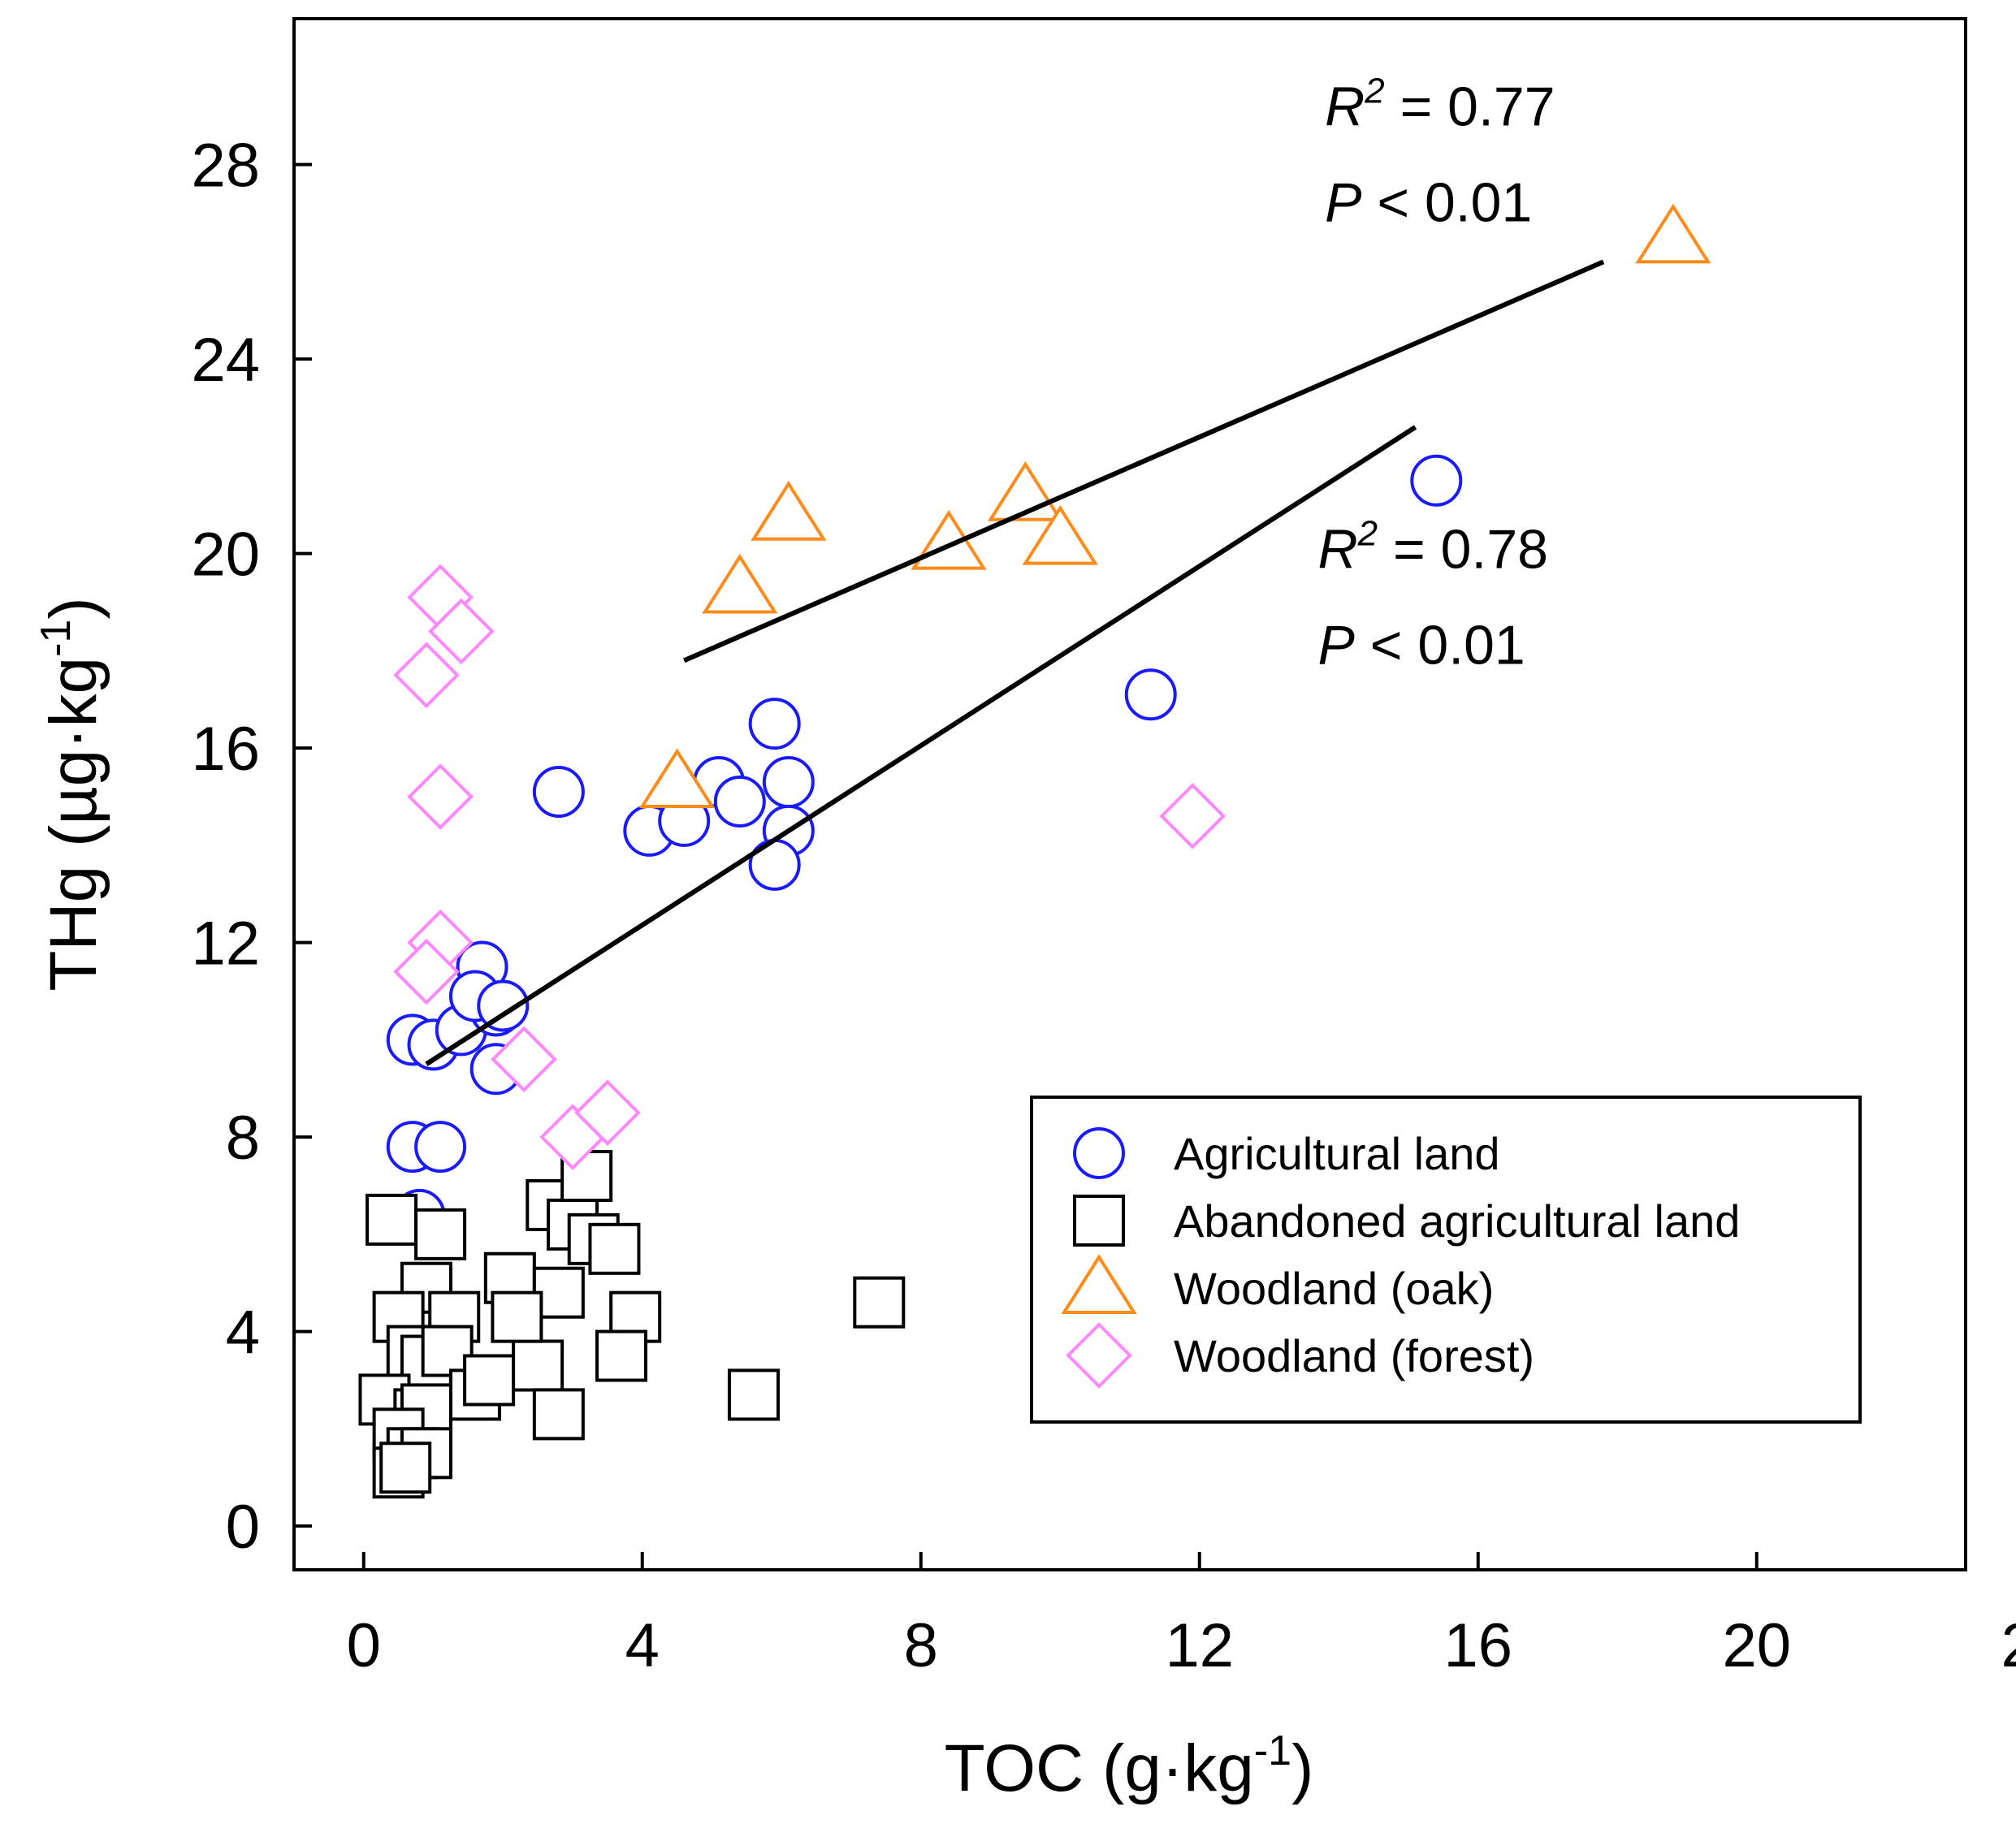 Image resolution: width=2016 pixels, height=1824 pixels. I want to click on r-squared-label: R2 = 0.77, so click(1440, 104).